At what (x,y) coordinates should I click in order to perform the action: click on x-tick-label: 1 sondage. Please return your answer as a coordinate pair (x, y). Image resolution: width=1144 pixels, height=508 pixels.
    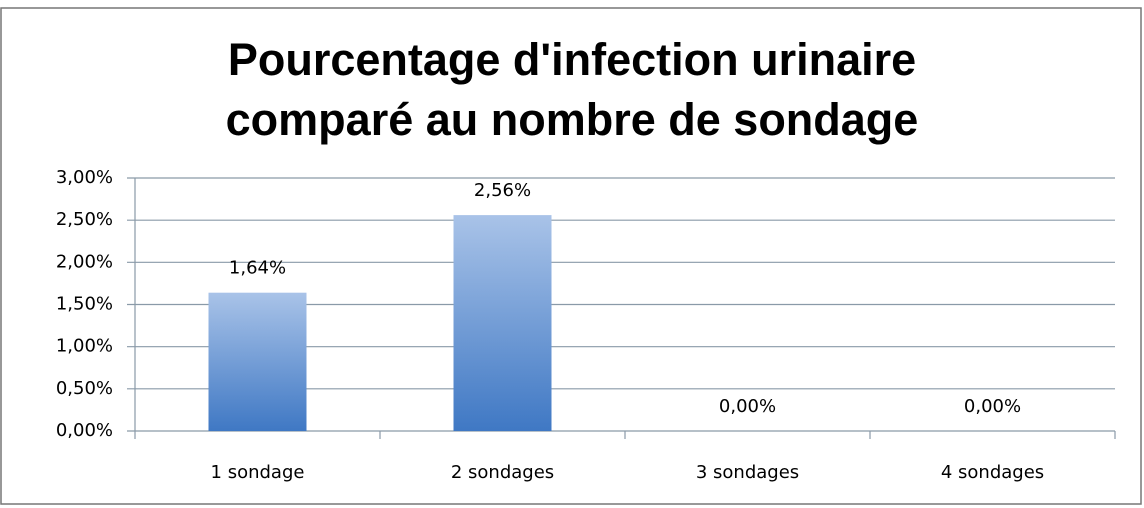
    Looking at the image, I should click on (258, 472).